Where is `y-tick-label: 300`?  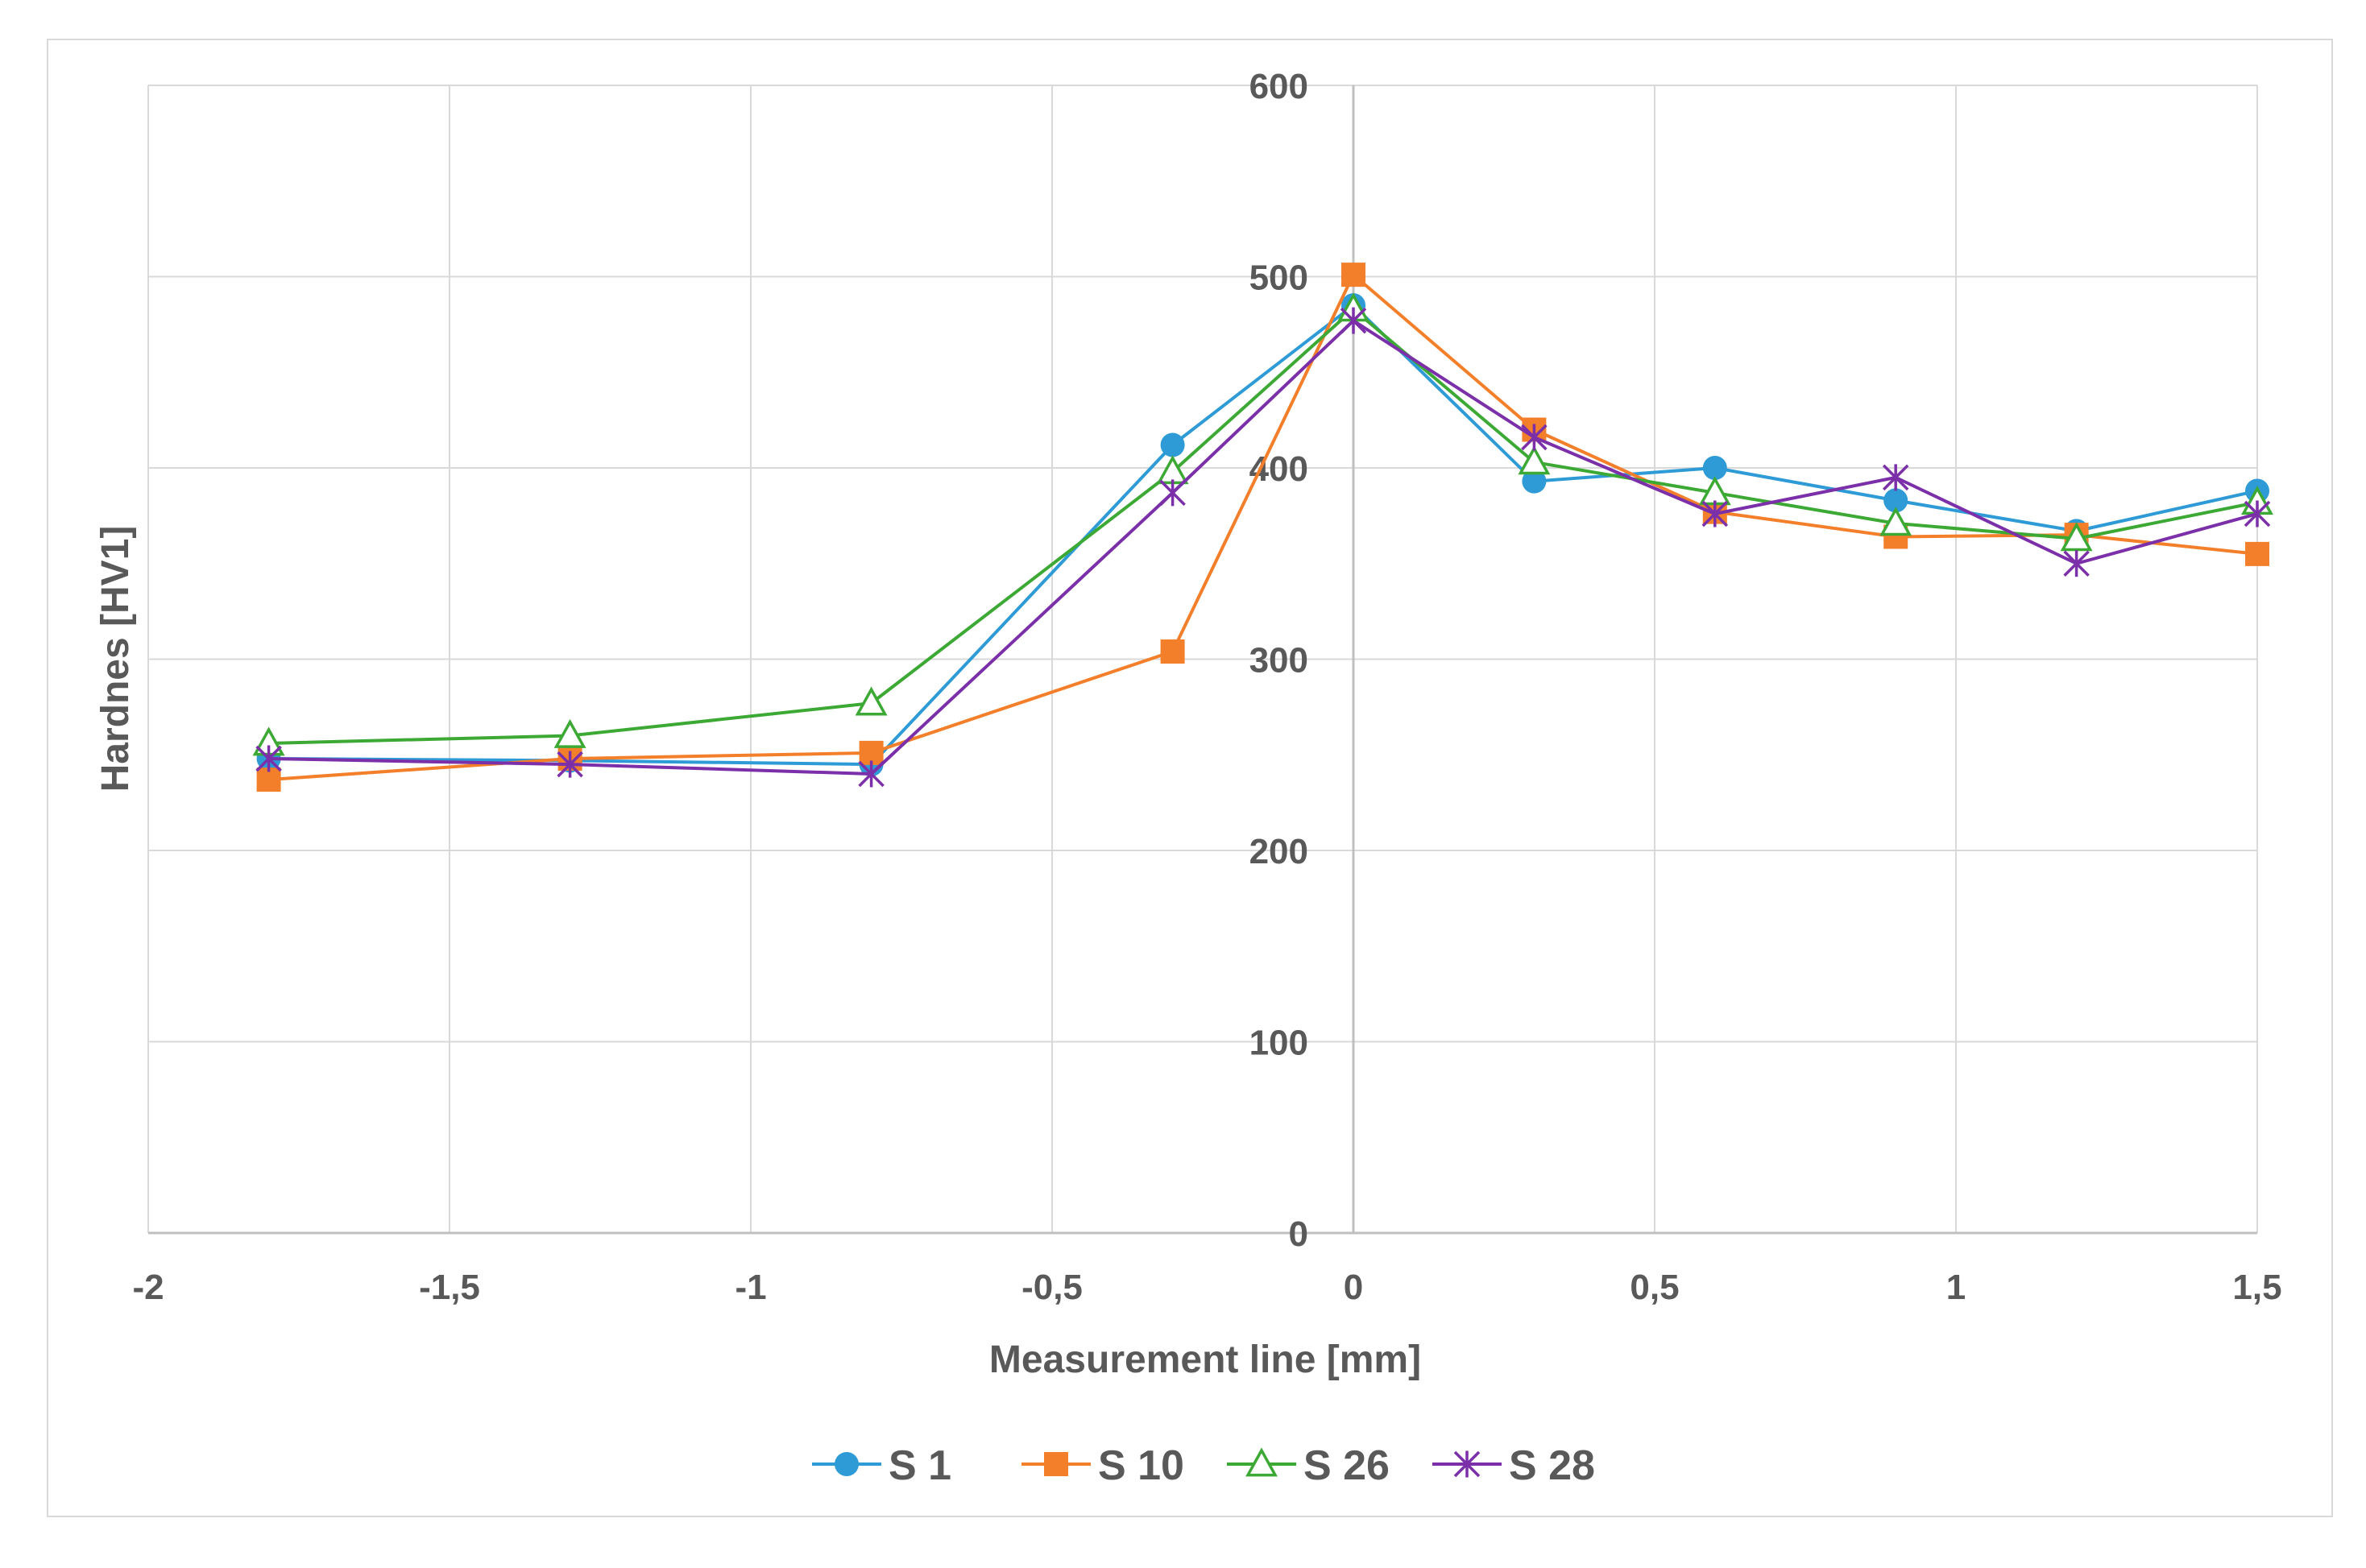
y-tick-label: 300 is located at coordinates (1278, 661).